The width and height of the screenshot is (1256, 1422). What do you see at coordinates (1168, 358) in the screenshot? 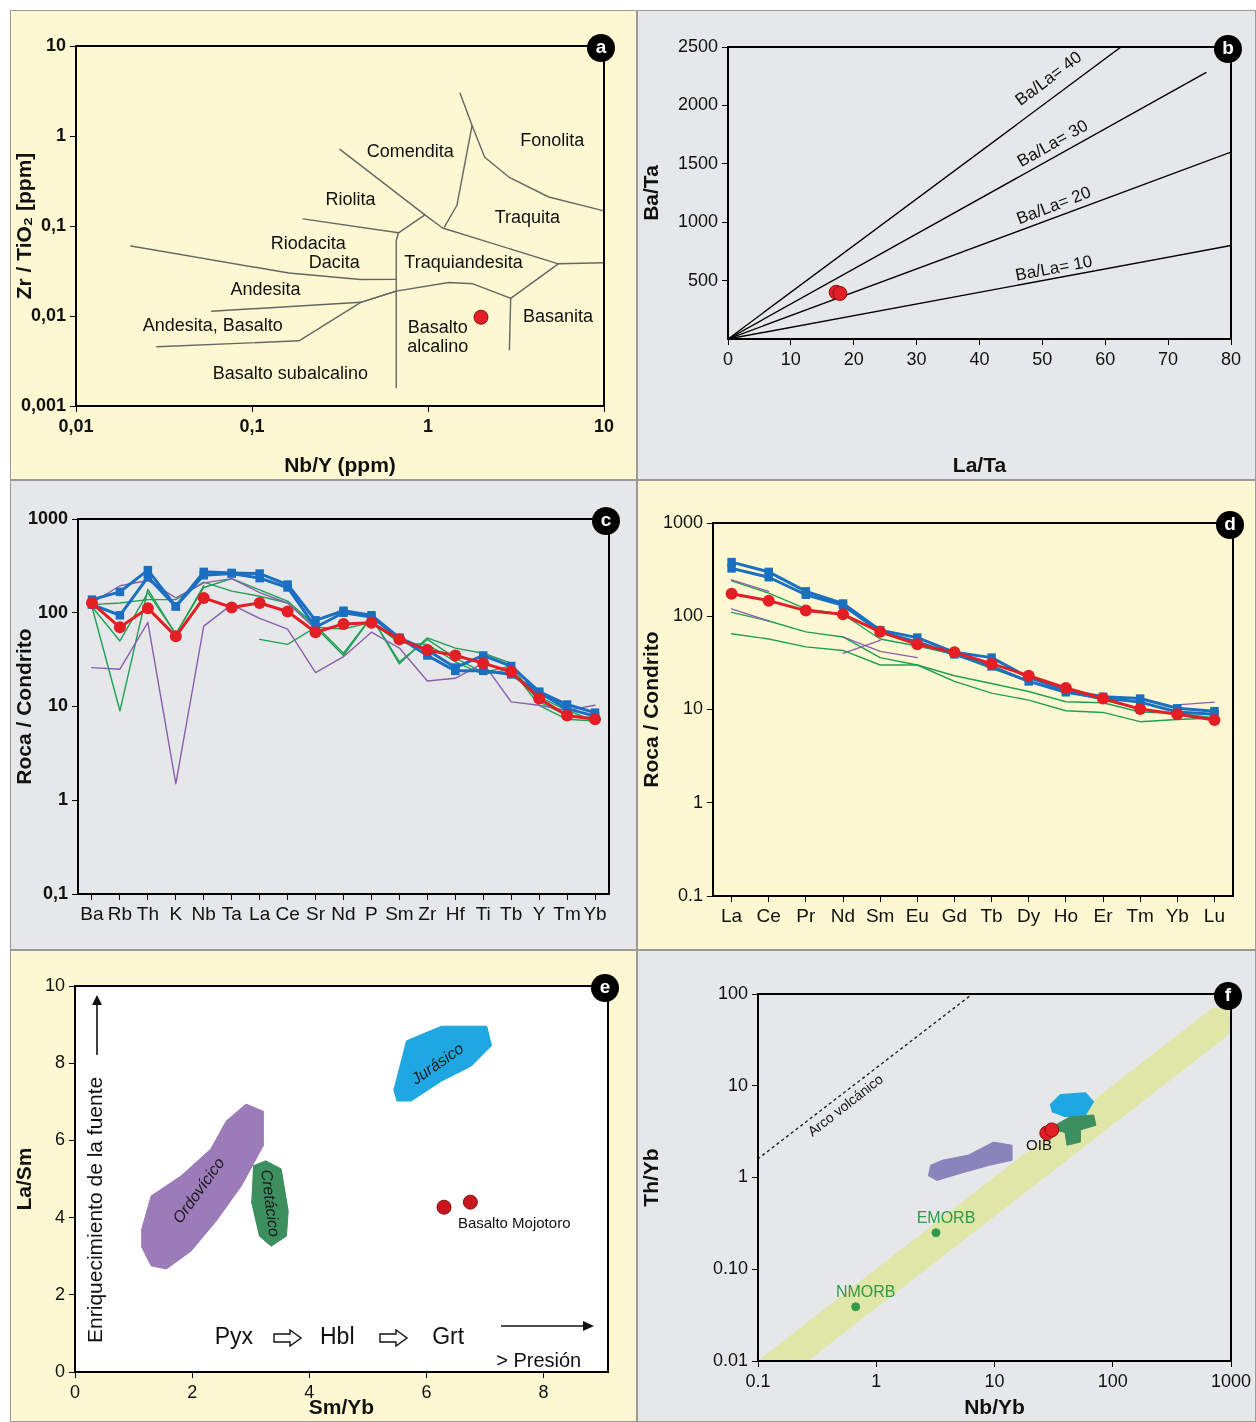
I see `x-tick-label: 70` at bounding box center [1168, 358].